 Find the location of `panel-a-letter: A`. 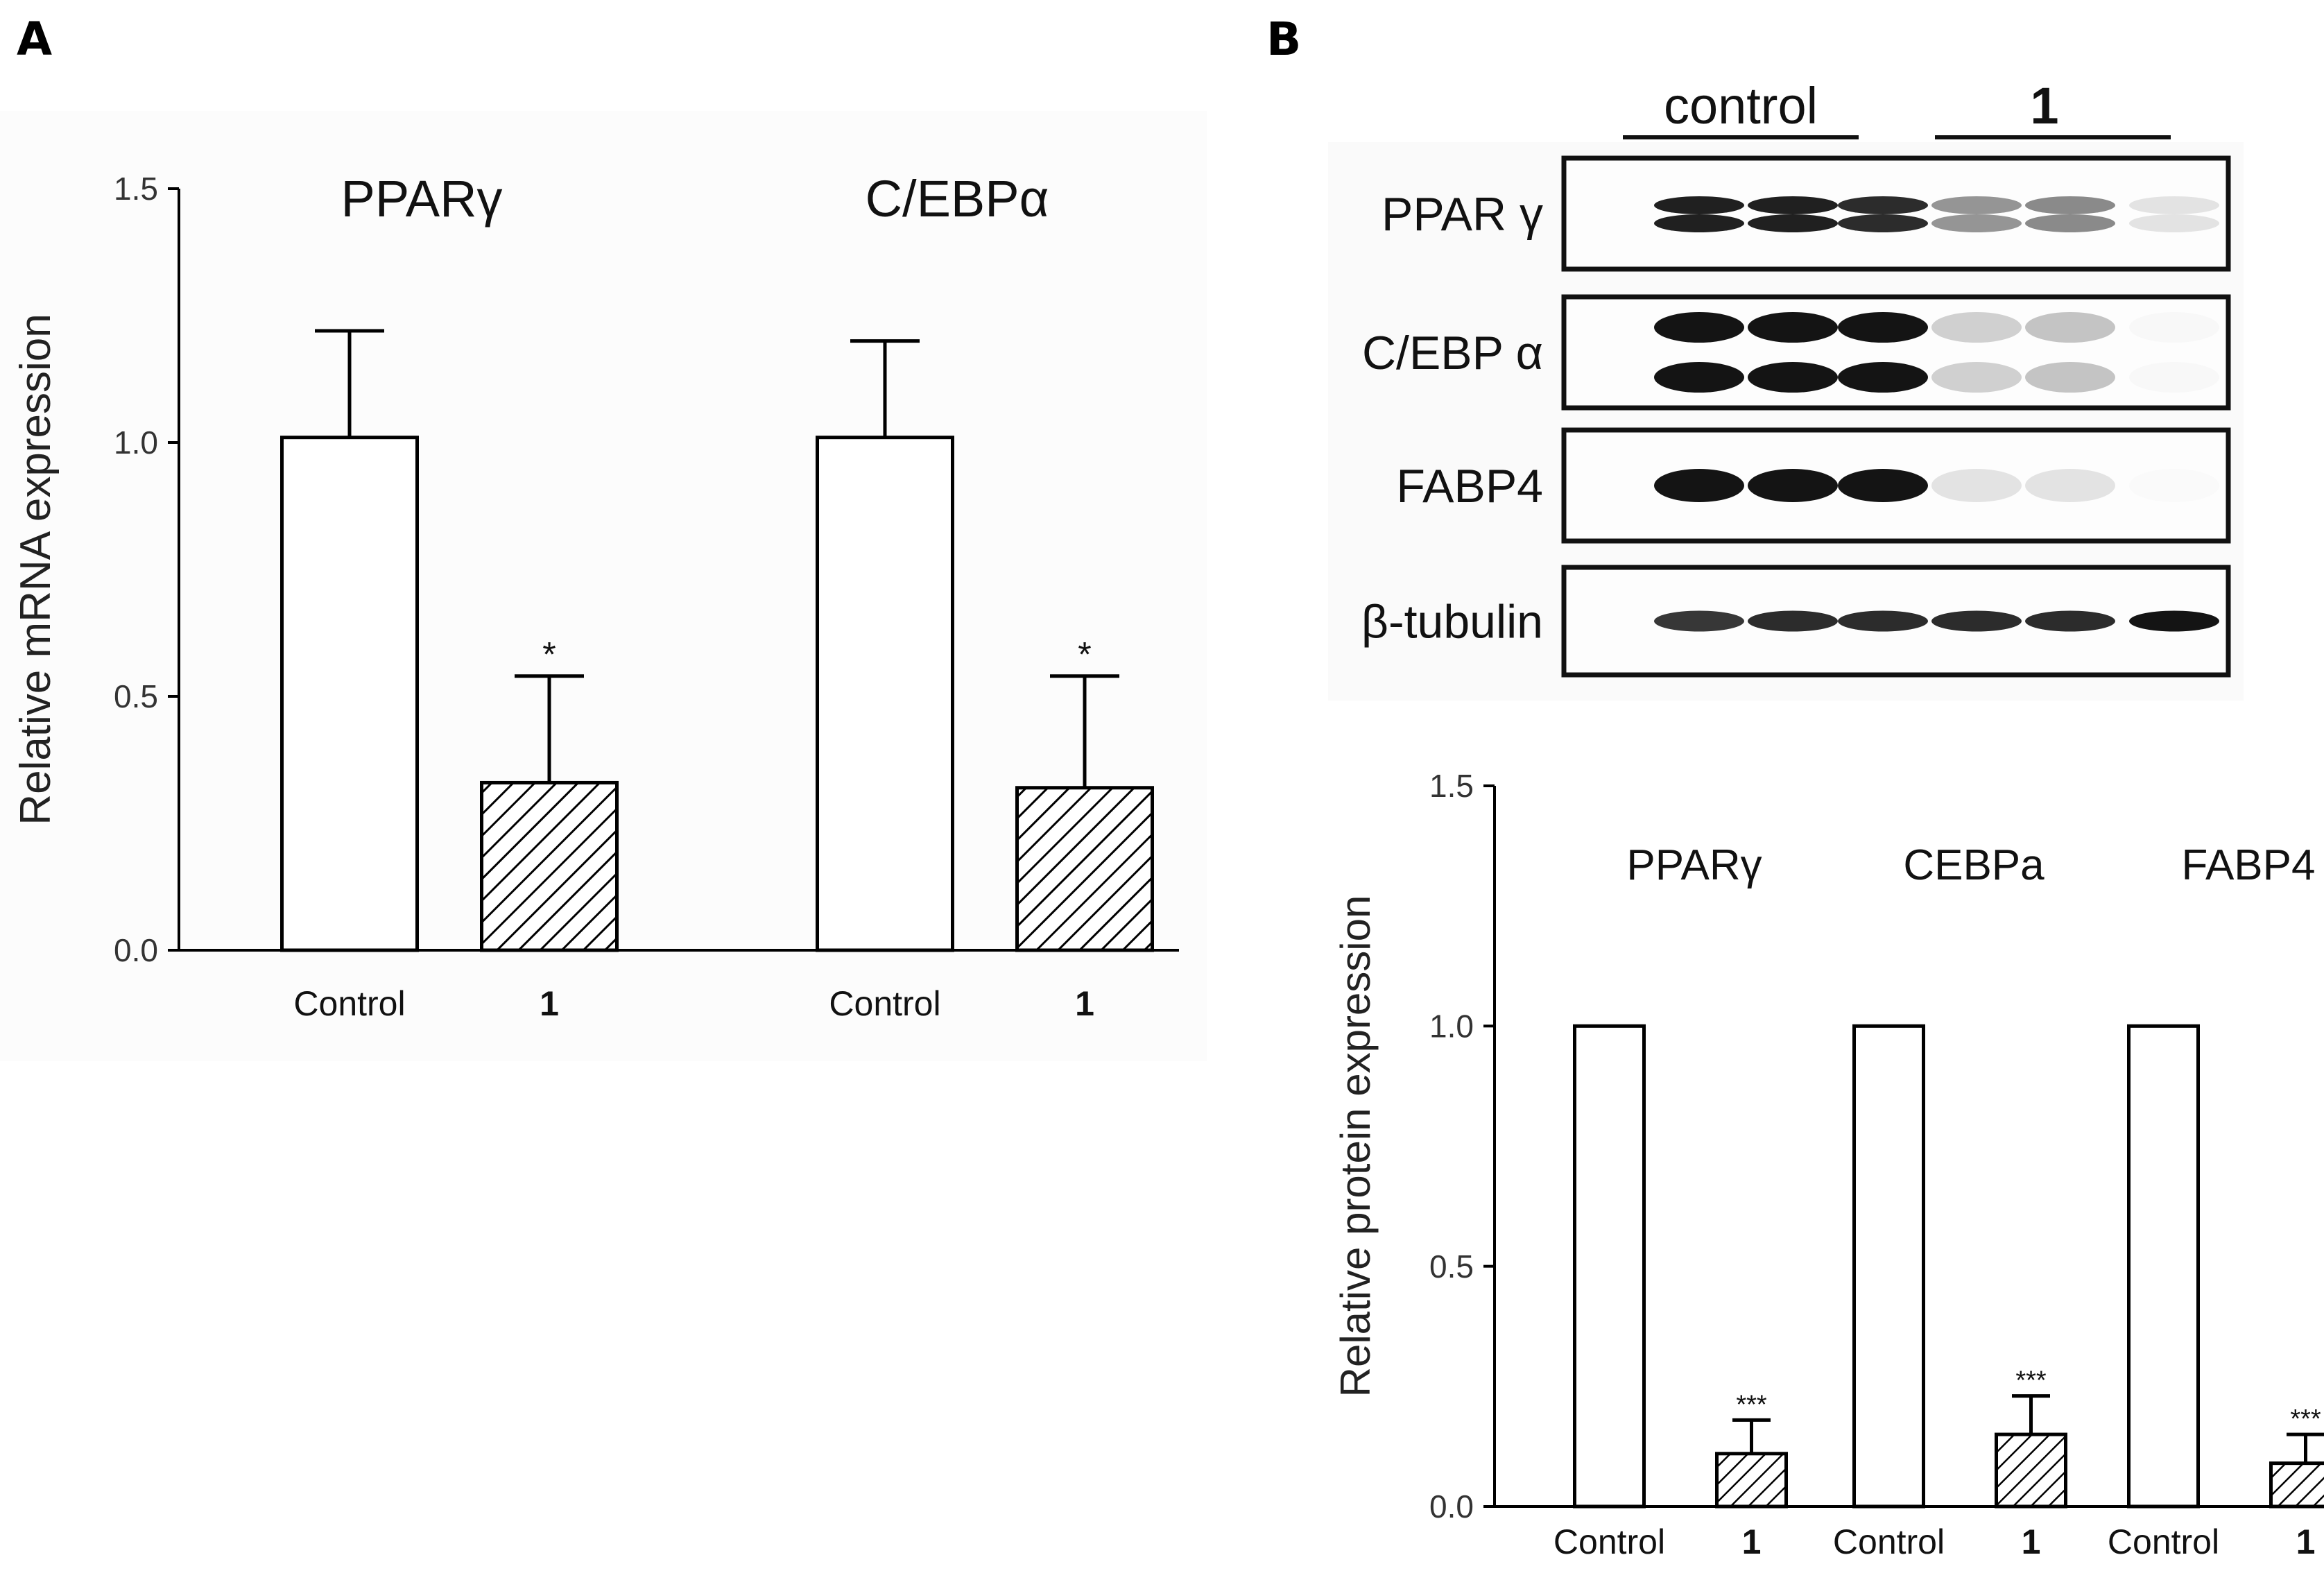

panel-a-letter: A is located at coordinates (35, 39).